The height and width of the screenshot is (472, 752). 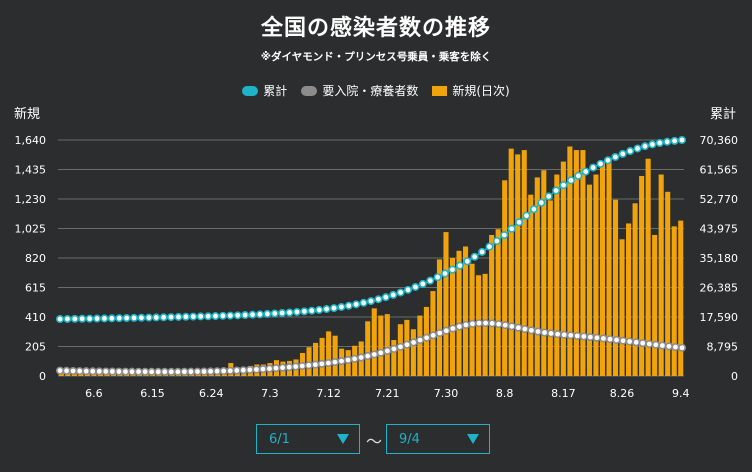 What do you see at coordinates (31, 140) in the screenshot?
I see `left-tick-label: 1,640` at bounding box center [31, 140].